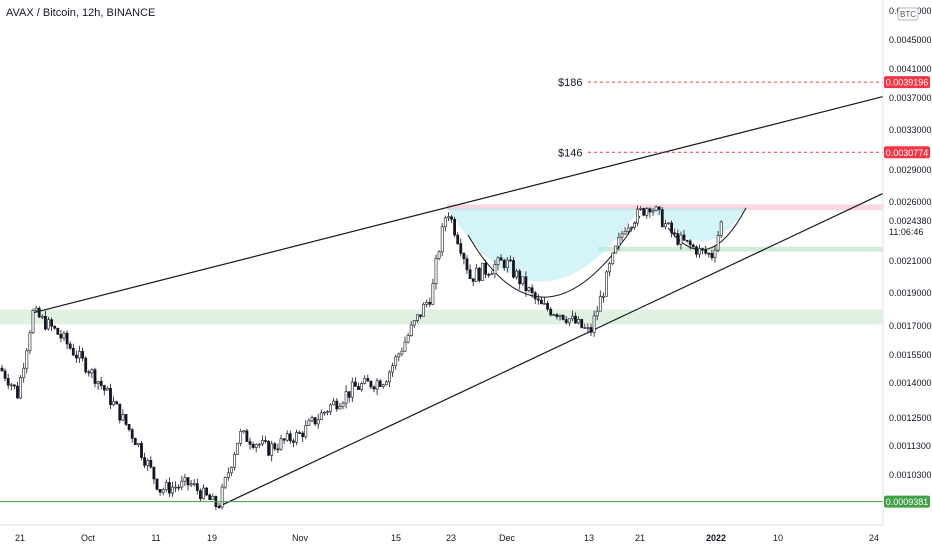 This screenshot has width=932, height=550. Describe the element at coordinates (910, 170) in the screenshot. I see `y-tick-label: 0.0029000` at that location.